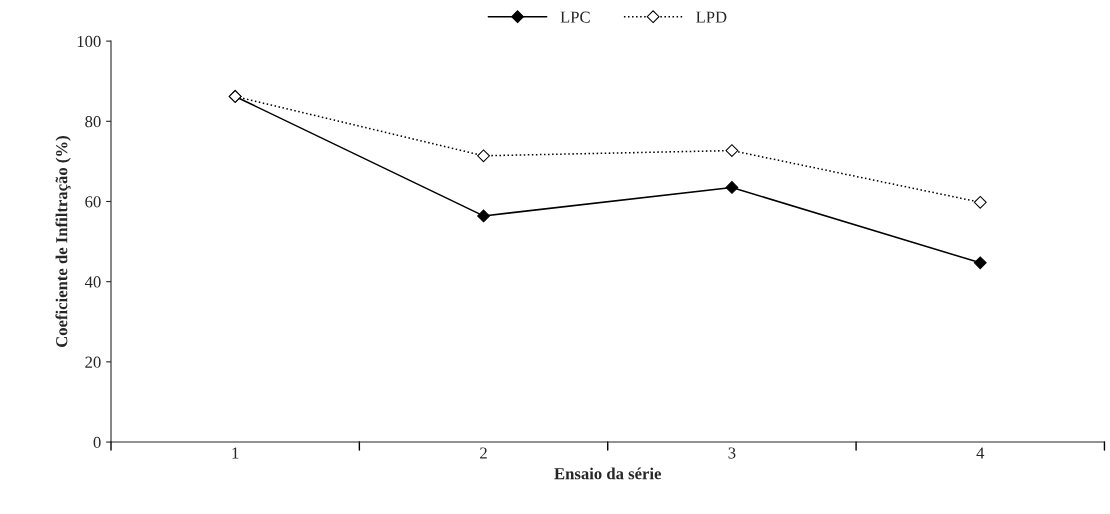 The width and height of the screenshot is (1110, 514). What do you see at coordinates (607, 473) in the screenshot?
I see `x-axis-title: Ensaio da série` at bounding box center [607, 473].